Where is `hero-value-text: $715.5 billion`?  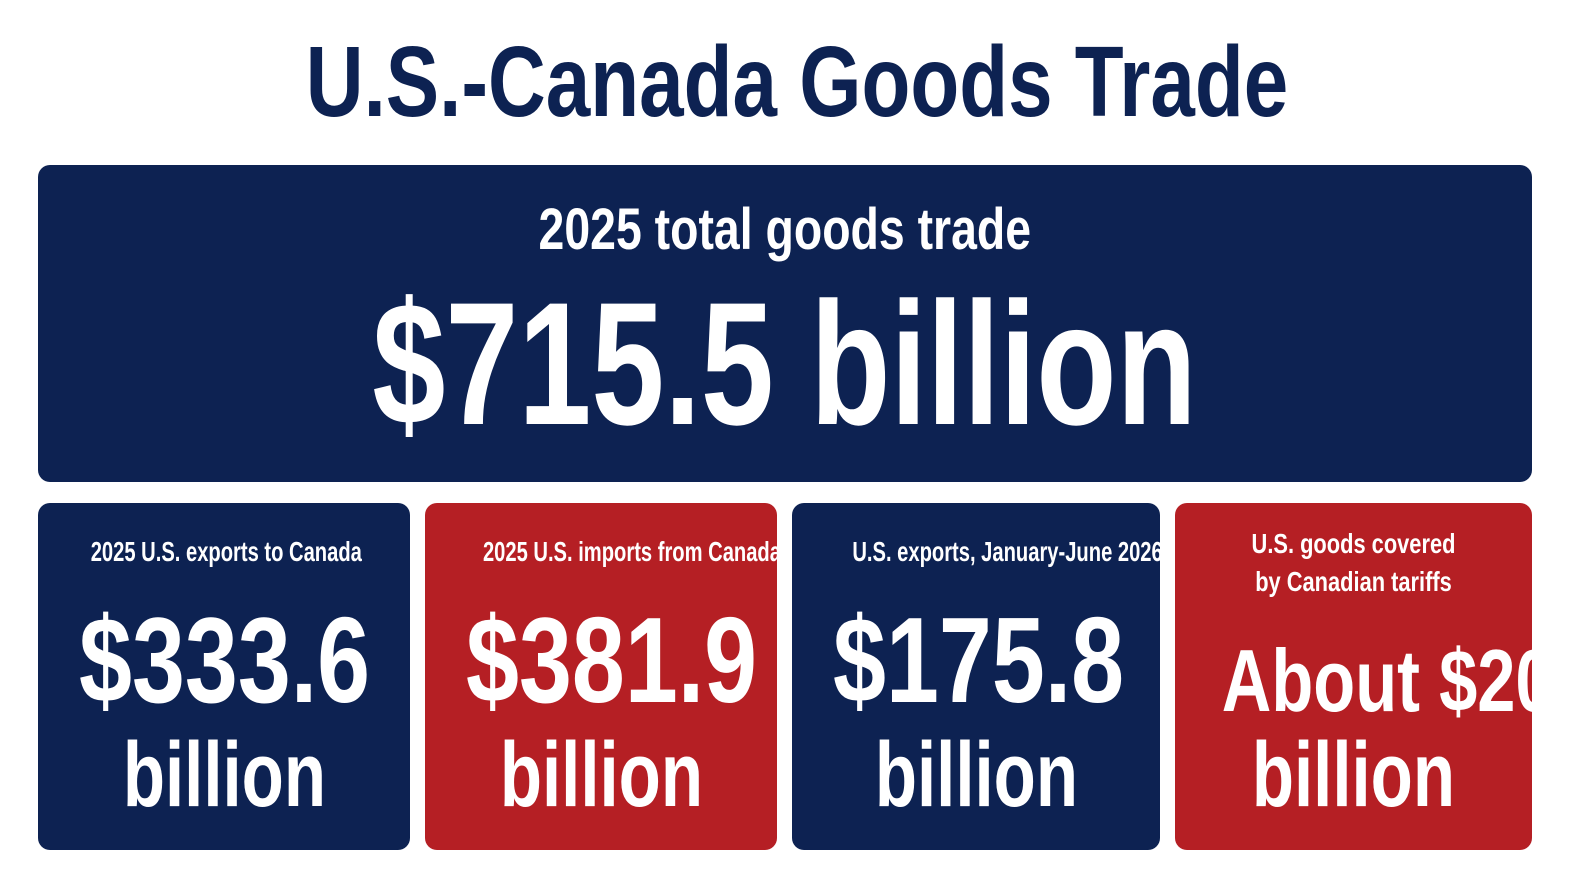 hero-value-text: $715.5 billion is located at coordinates (785, 364).